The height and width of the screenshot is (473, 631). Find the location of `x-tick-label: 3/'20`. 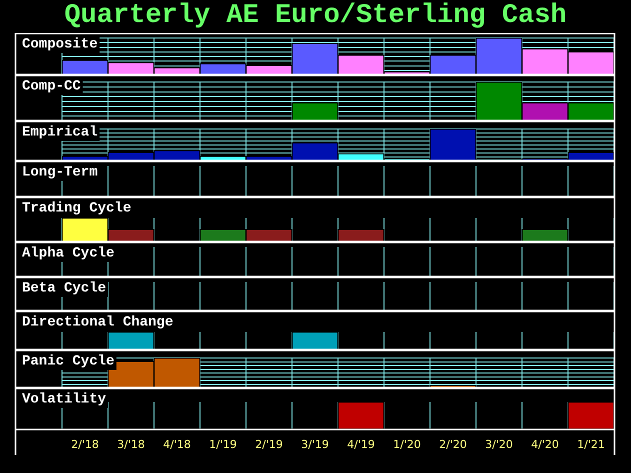

x-tick-label: 3/'20 is located at coordinates (499, 444).